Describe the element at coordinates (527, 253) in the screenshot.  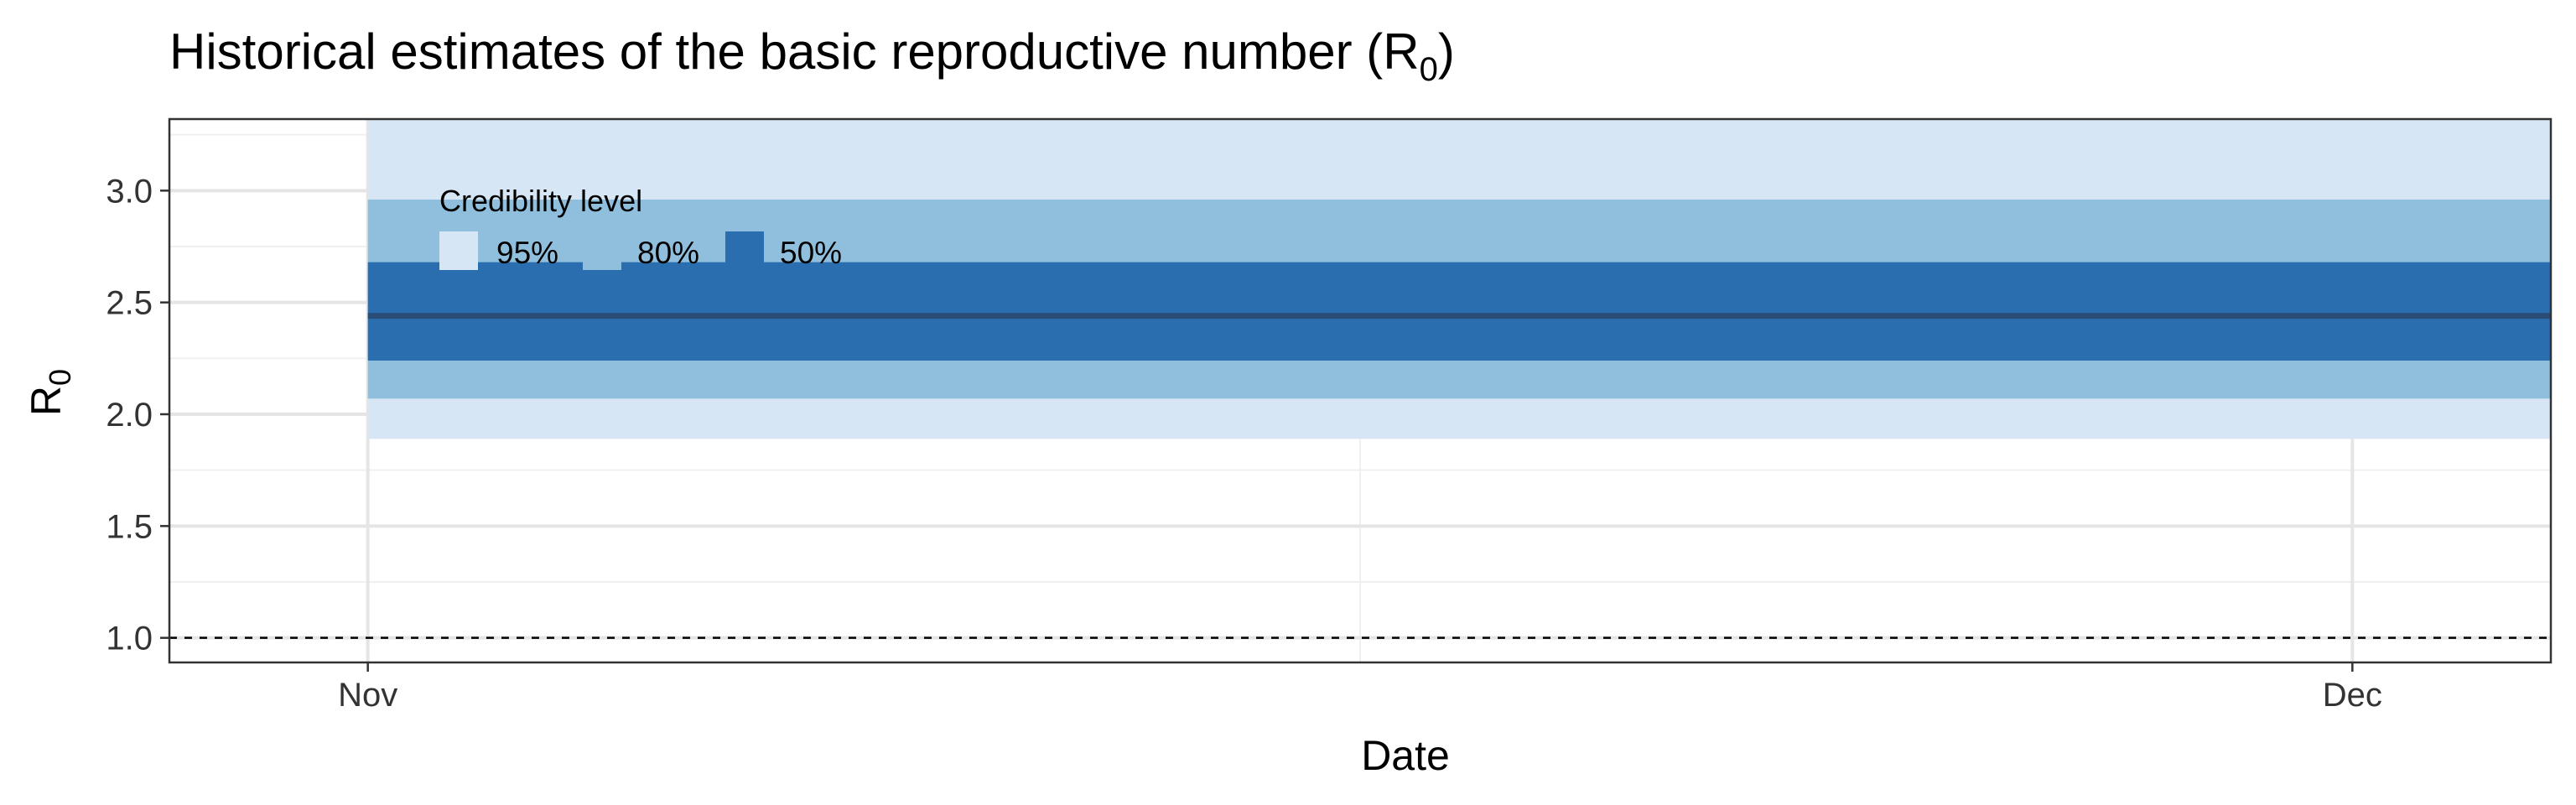
I see `legend-label-95: 95%` at that location.